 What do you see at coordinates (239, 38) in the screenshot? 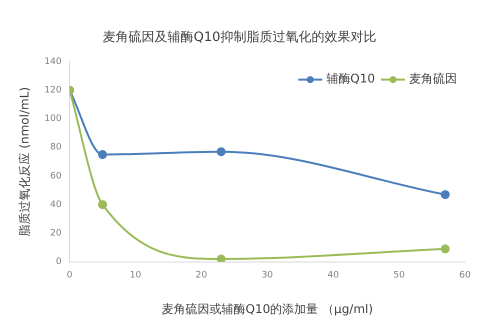
I see `chart-title: 麦角硫因及辅酶Q10抑制脂质过氧化的效果对比` at bounding box center [239, 38].